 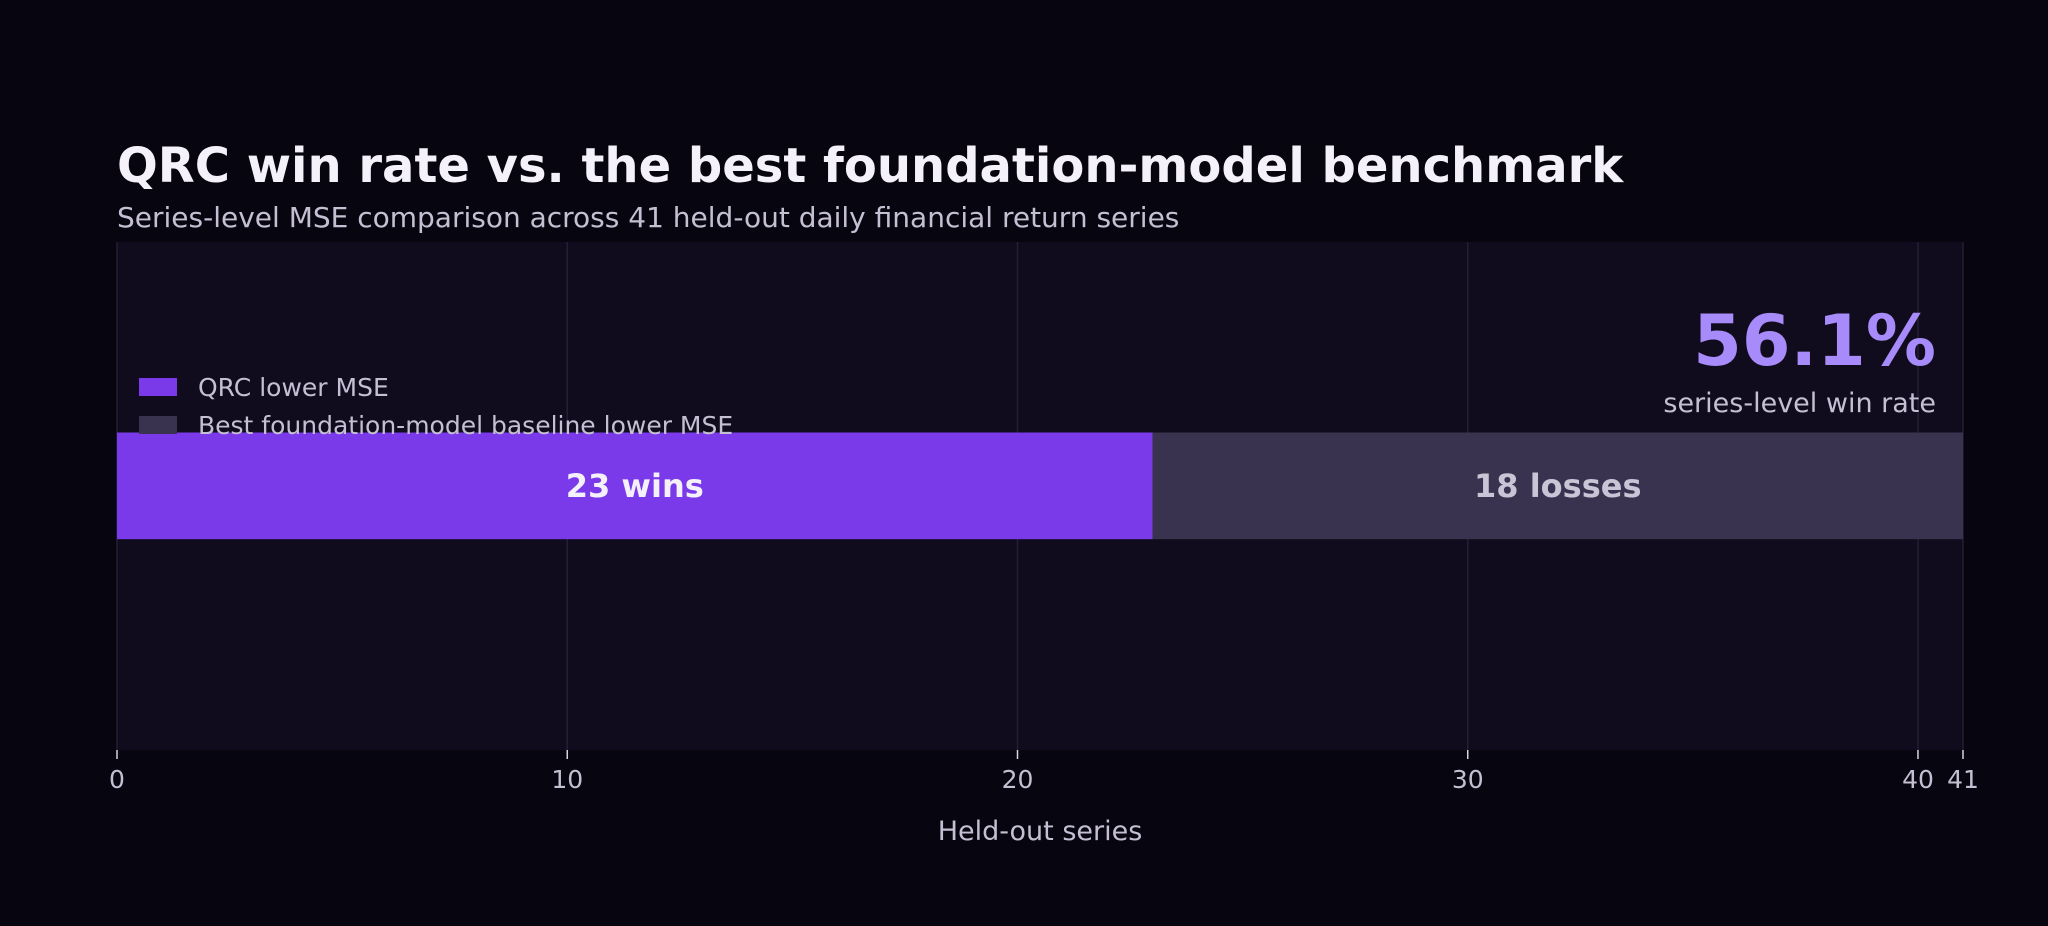 I want to click on x-axis: 0 10 20 30 40 41, so click(x=1044, y=772).